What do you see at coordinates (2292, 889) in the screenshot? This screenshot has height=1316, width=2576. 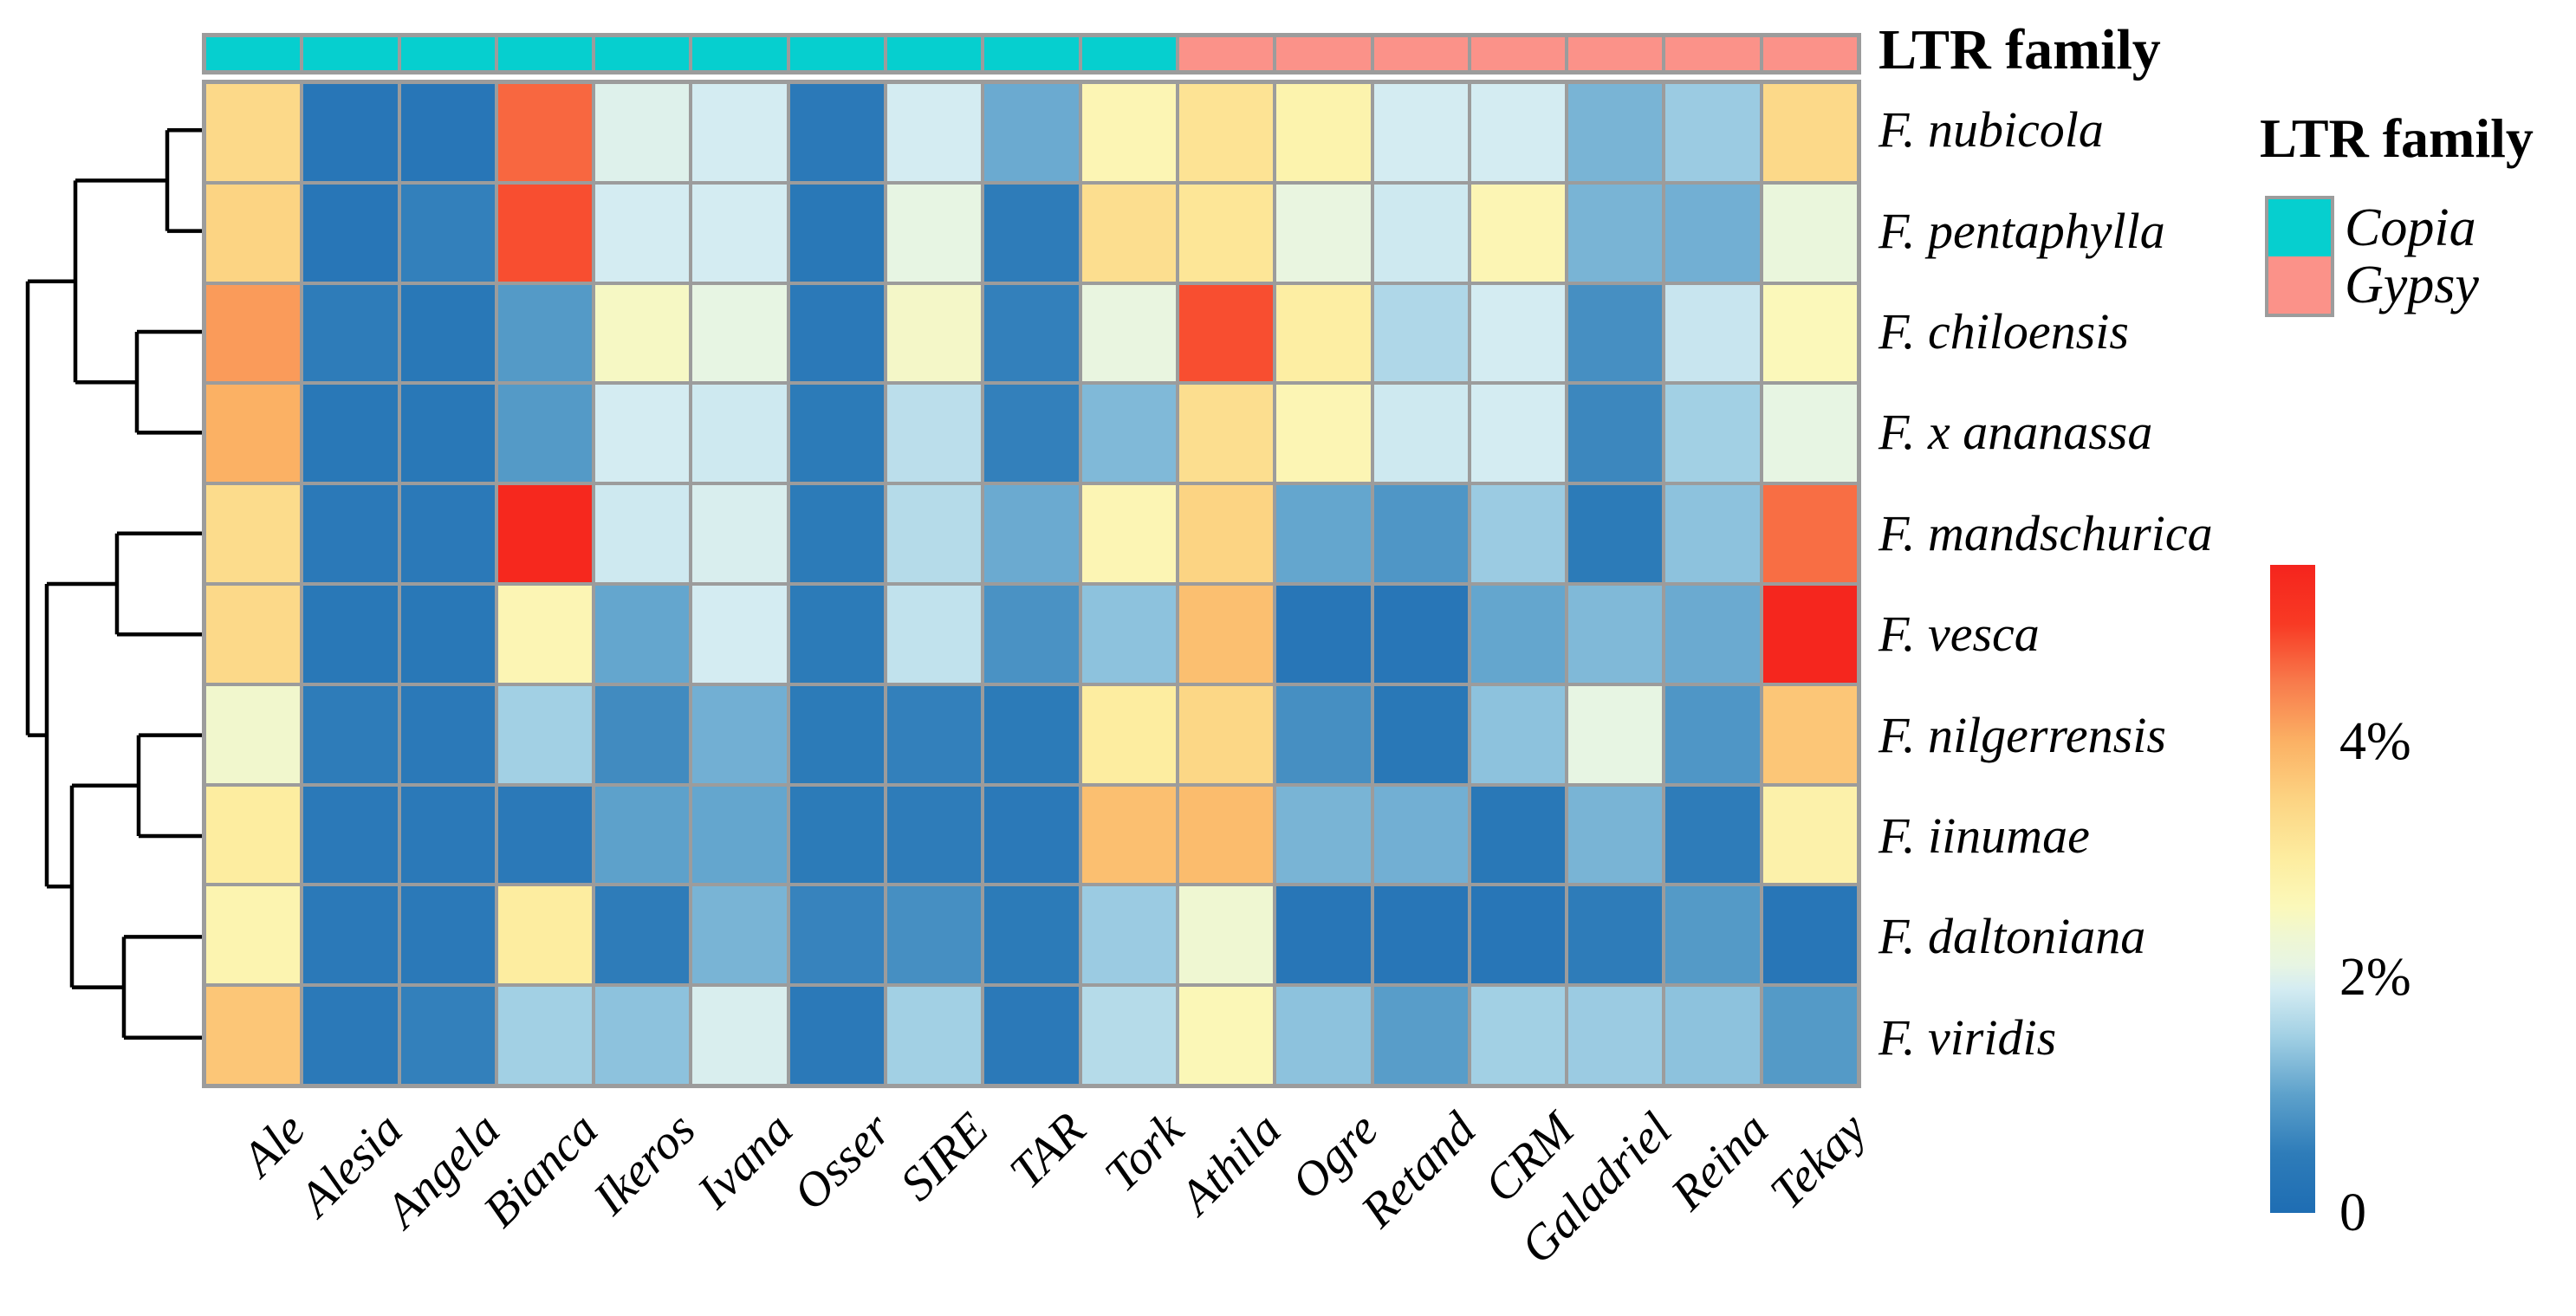 I see `colorbar-gradient` at bounding box center [2292, 889].